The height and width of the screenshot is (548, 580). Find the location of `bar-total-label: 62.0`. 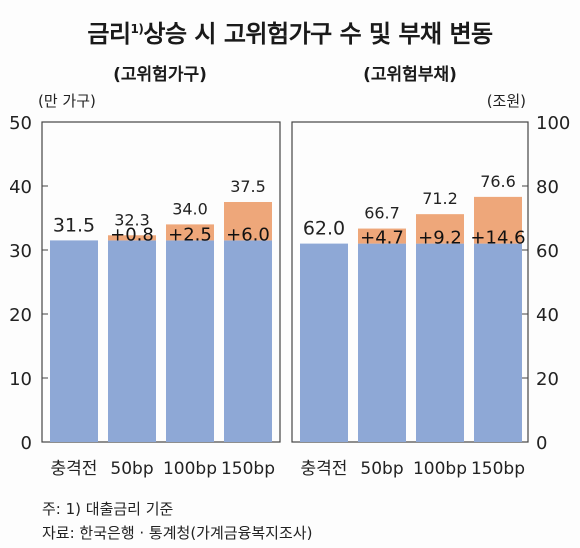

bar-total-label: 62.0 is located at coordinates (324, 229).